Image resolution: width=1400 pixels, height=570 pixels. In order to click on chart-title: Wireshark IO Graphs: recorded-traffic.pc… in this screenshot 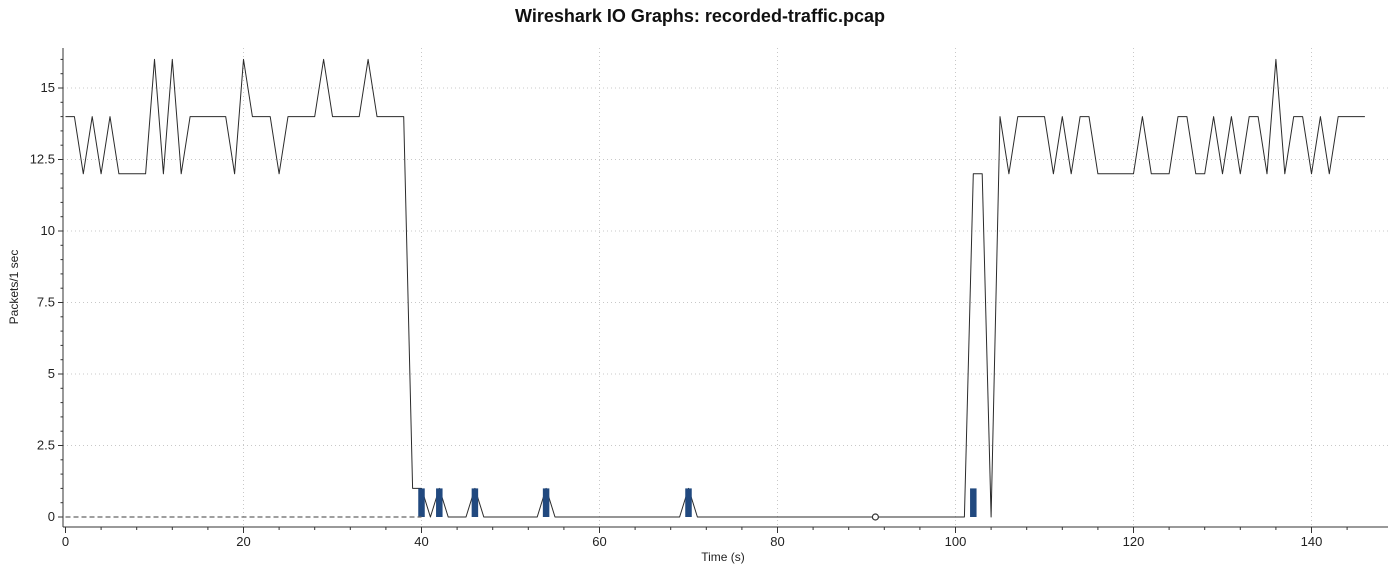, I will do `click(700, 16)`.